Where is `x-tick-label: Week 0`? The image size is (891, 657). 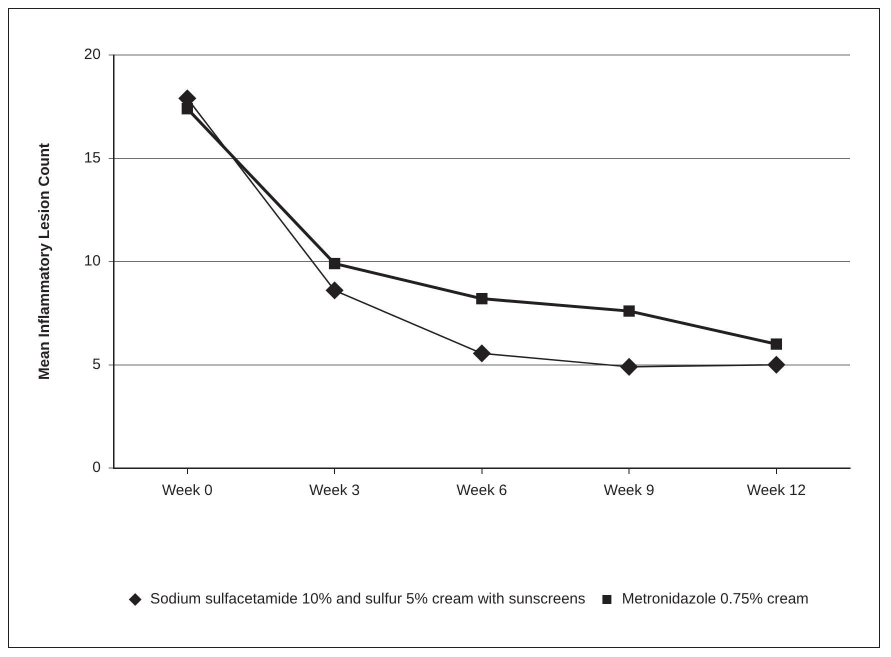 x-tick-label: Week 0 is located at coordinates (187, 491).